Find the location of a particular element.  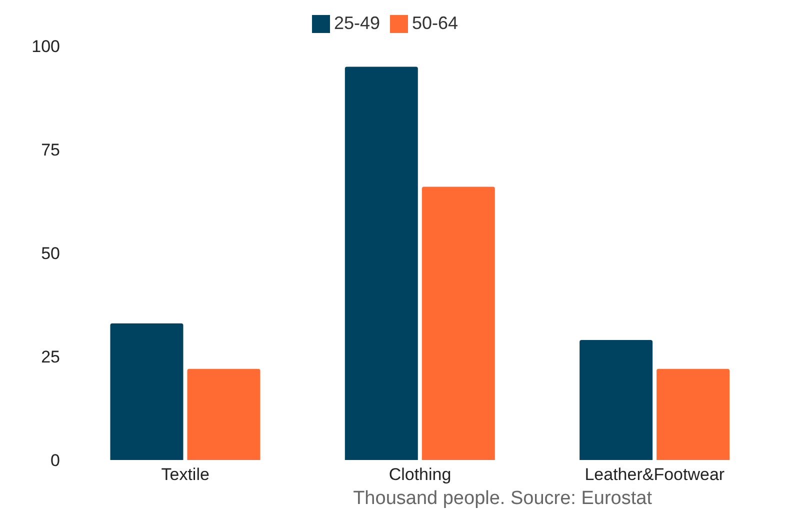

x-tick-label: Leather&Footwear is located at coordinates (654, 474).